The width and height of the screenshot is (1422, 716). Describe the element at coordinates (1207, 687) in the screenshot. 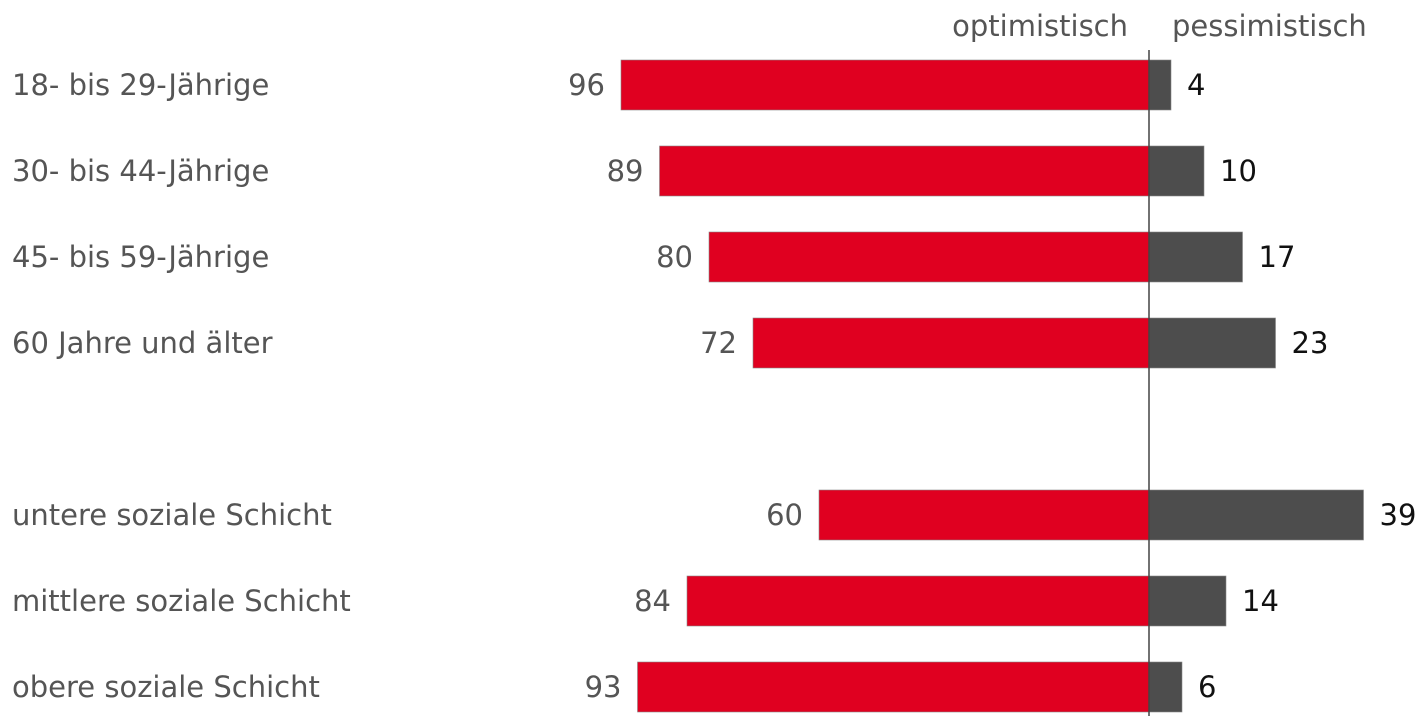

I see `value-label-pessimistic: 6` at that location.